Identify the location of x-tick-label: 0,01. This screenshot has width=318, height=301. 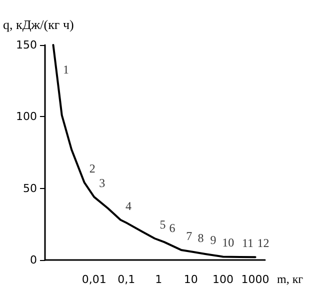
(94, 279).